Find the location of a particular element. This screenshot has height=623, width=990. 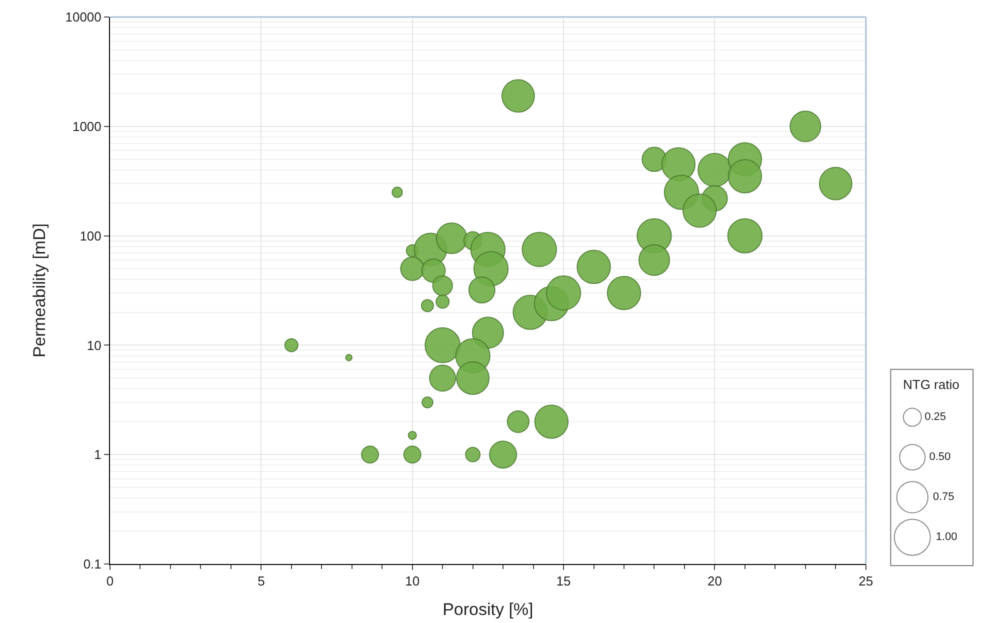

x-tick-label: 5 is located at coordinates (261, 581).